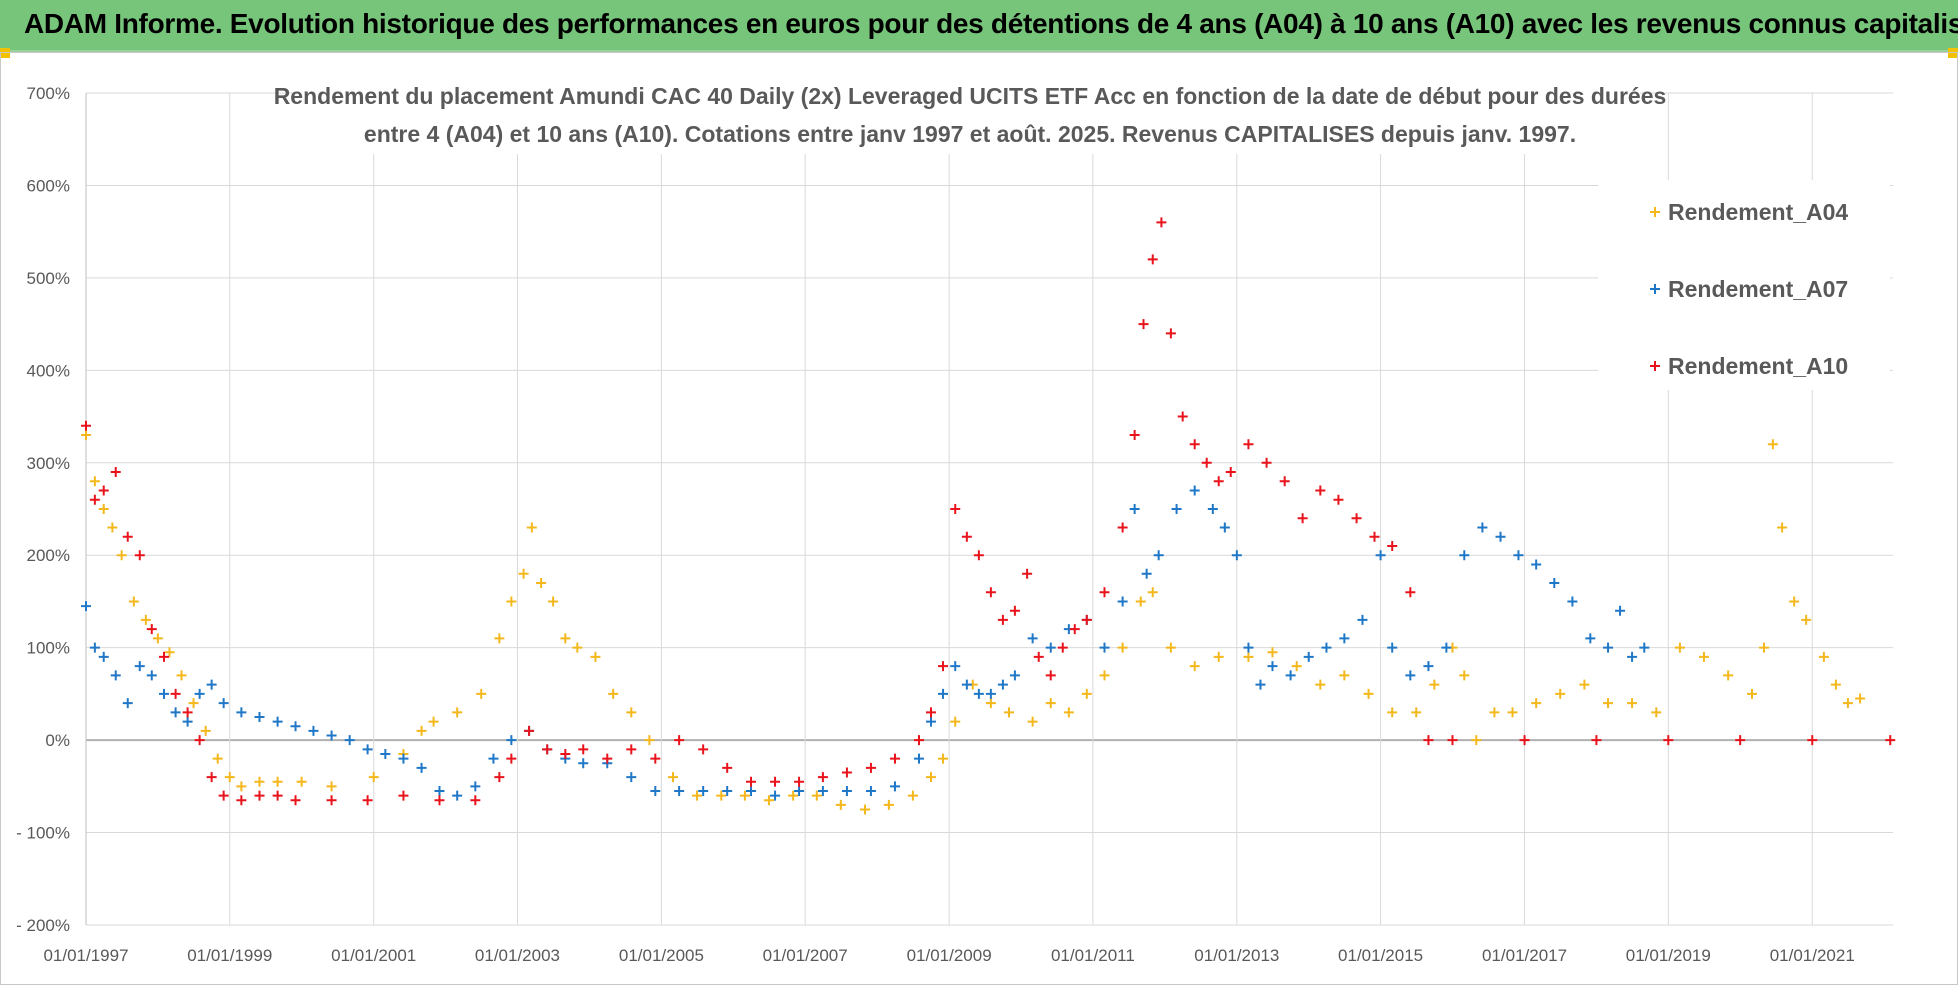 Image resolution: width=1958 pixels, height=985 pixels. I want to click on x-tick-label: 01/01/2009, so click(949, 955).